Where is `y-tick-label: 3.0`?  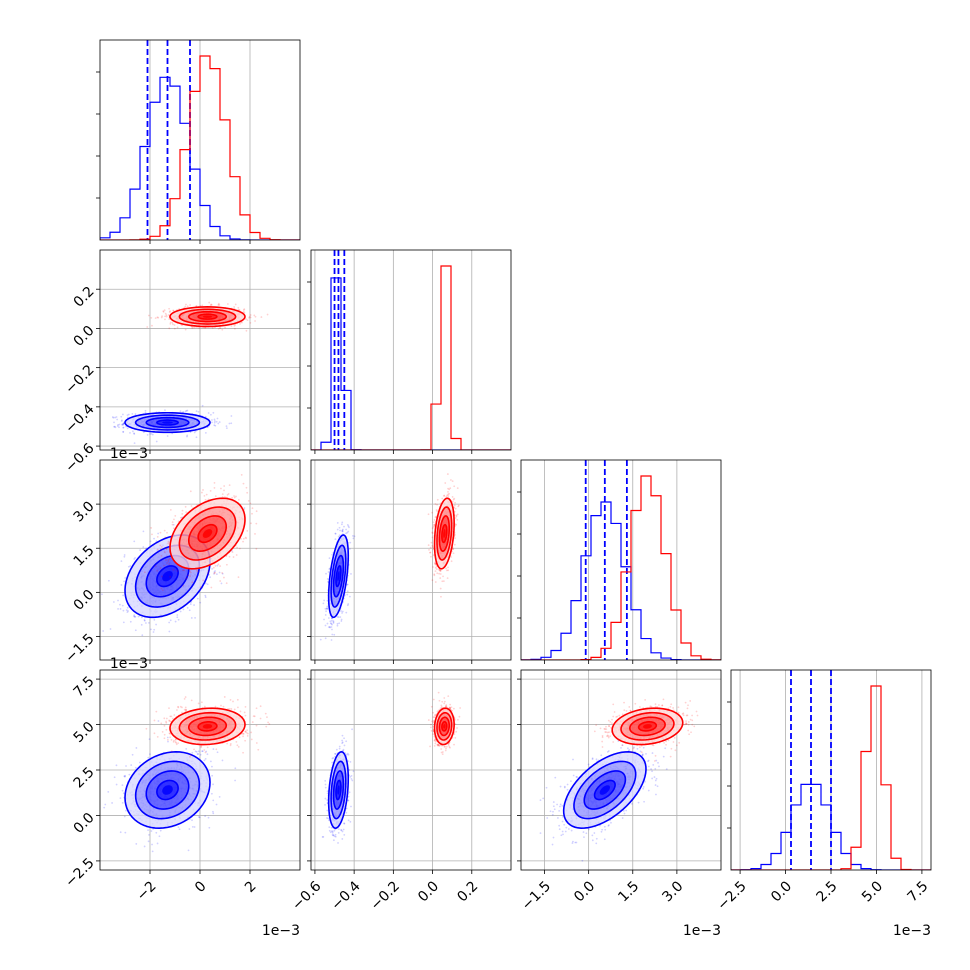
y-tick-label: 3.0 is located at coordinates (84, 511).